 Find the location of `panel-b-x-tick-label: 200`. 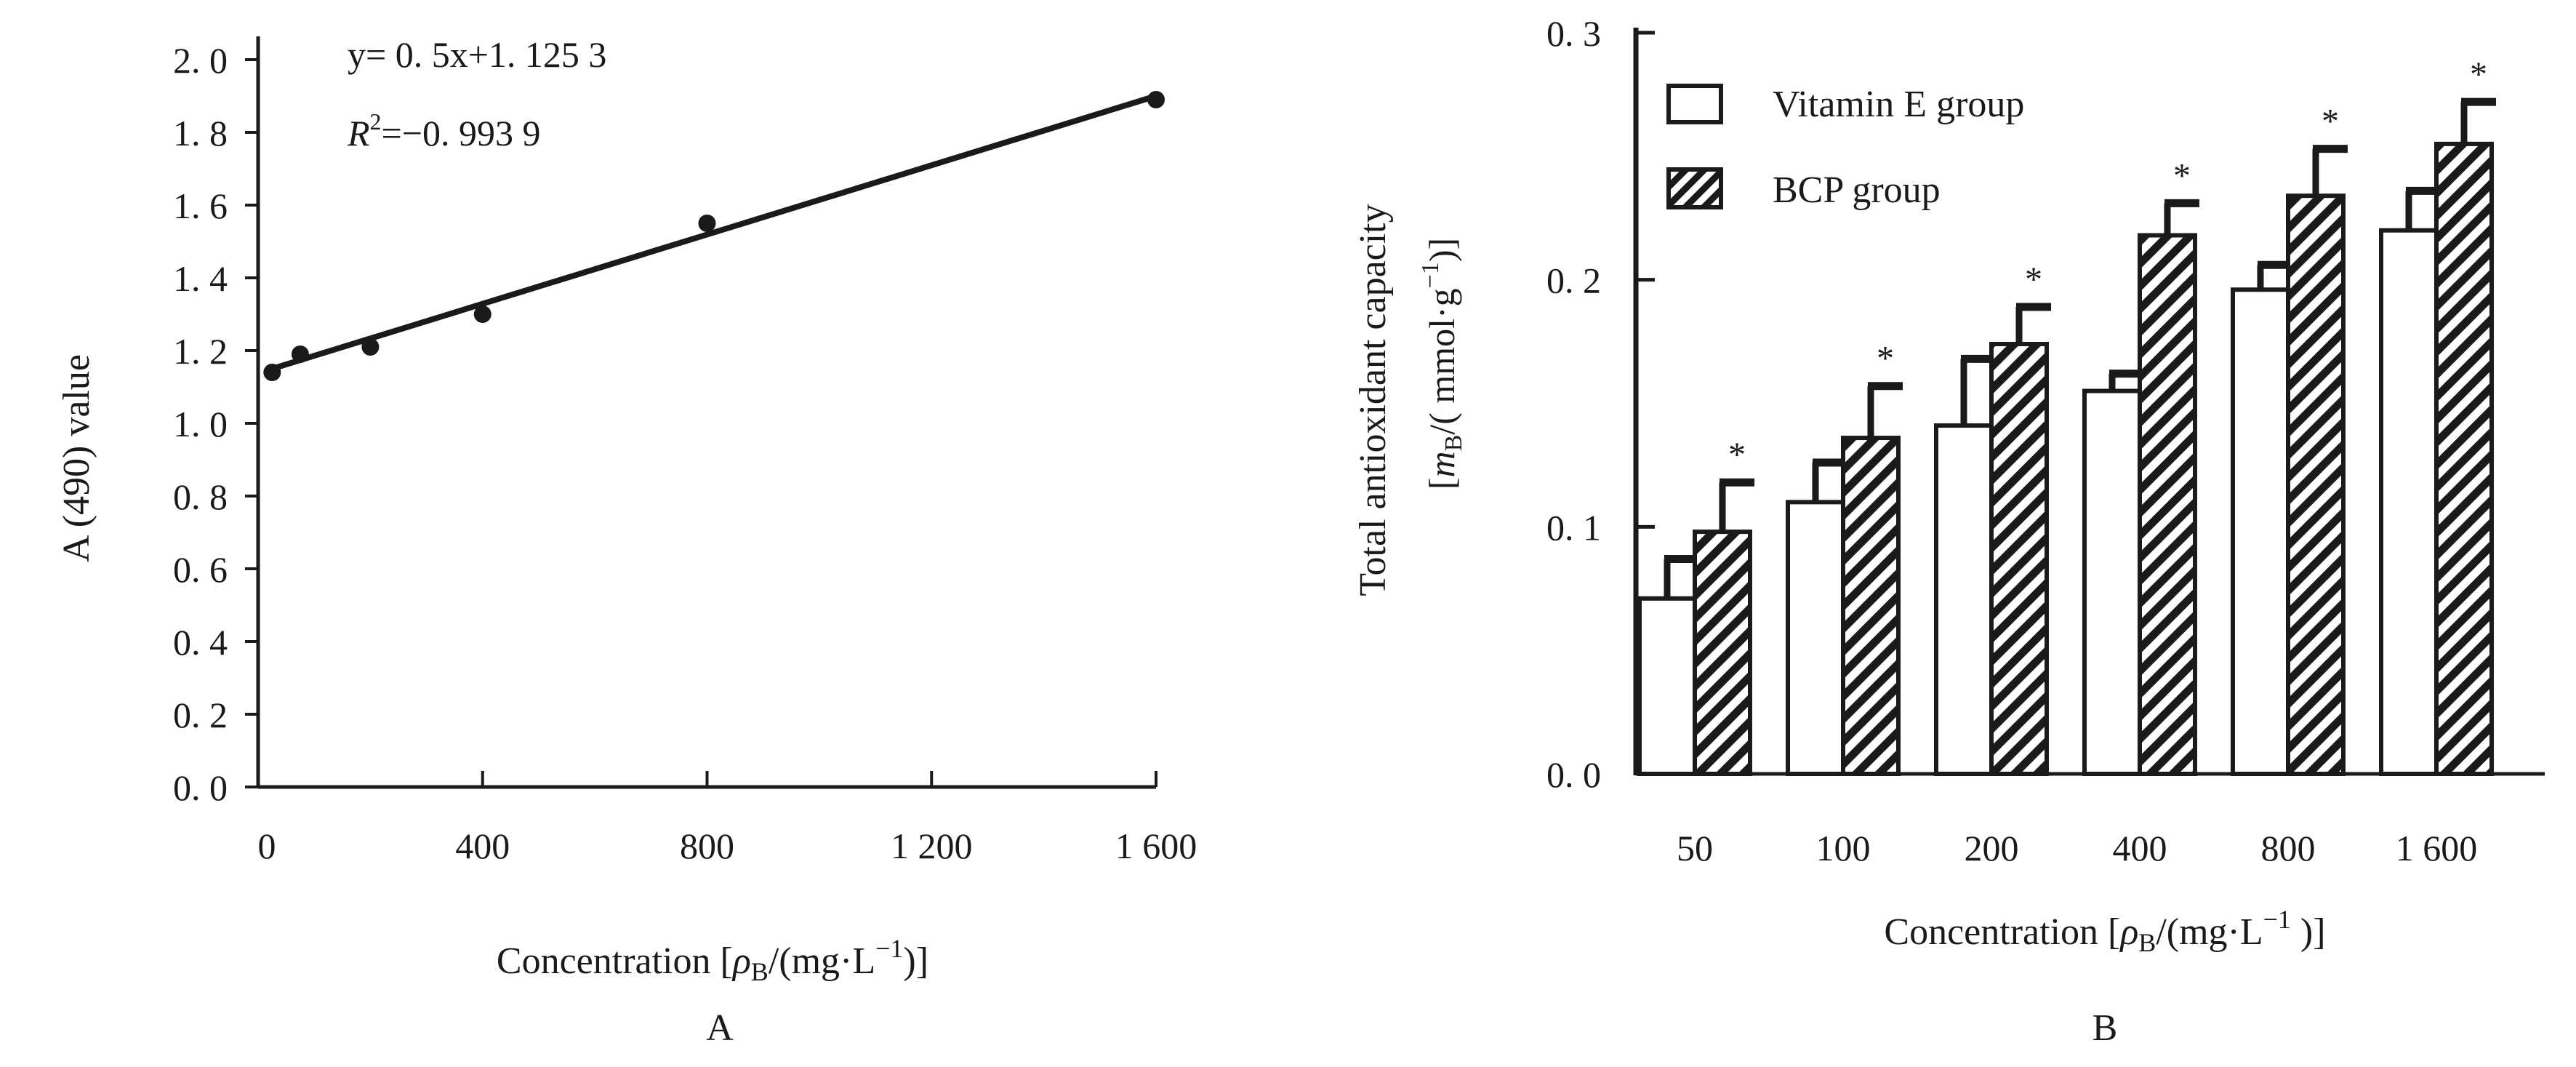

panel-b-x-tick-label: 200 is located at coordinates (1992, 848).